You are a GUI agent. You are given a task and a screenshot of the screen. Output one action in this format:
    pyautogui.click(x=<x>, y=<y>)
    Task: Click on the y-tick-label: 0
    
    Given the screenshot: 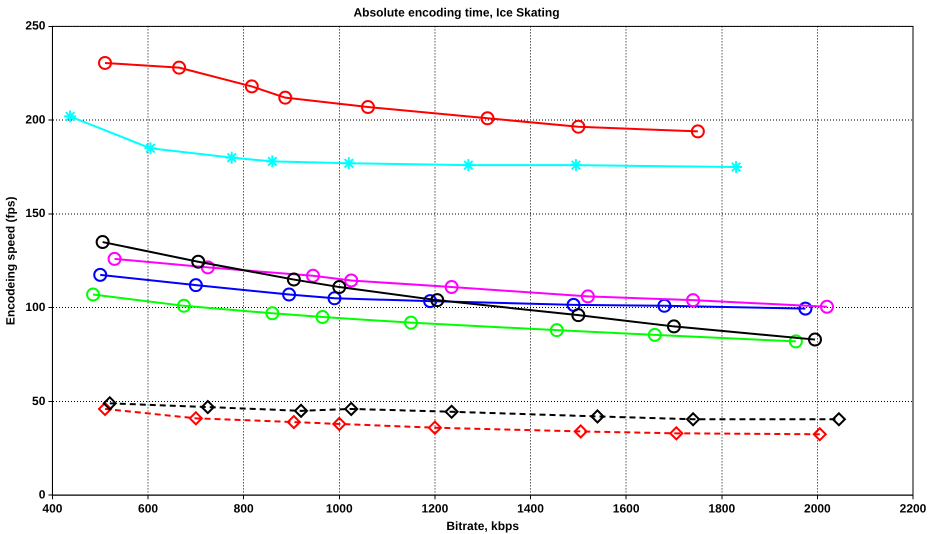 What is the action you would take?
    pyautogui.click(x=42, y=495)
    